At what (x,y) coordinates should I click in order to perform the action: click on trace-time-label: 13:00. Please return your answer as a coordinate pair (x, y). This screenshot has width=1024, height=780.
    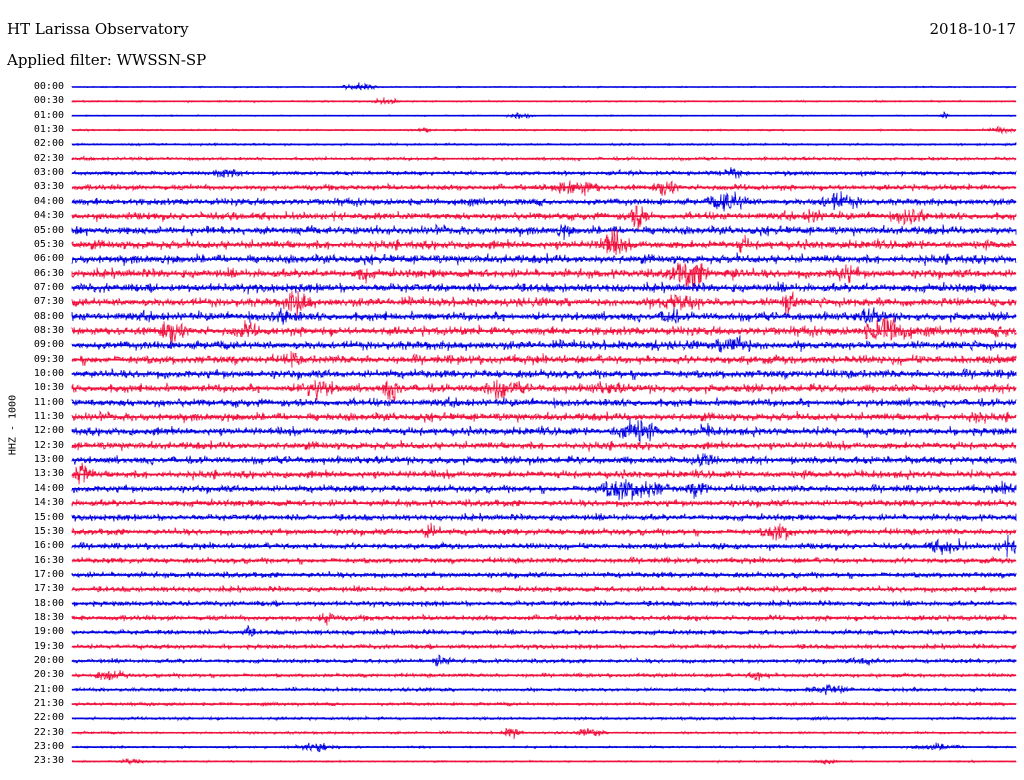
    Looking at the image, I should click on (48, 460).